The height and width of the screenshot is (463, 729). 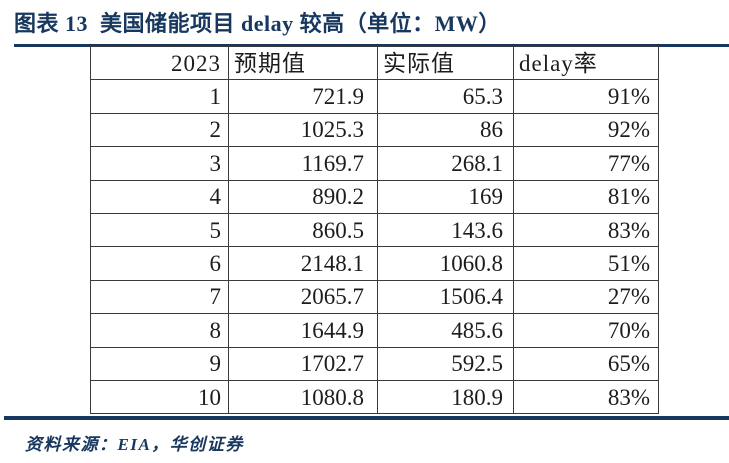 What do you see at coordinates (366, 418) in the screenshot?
I see `bottom-divider` at bounding box center [366, 418].